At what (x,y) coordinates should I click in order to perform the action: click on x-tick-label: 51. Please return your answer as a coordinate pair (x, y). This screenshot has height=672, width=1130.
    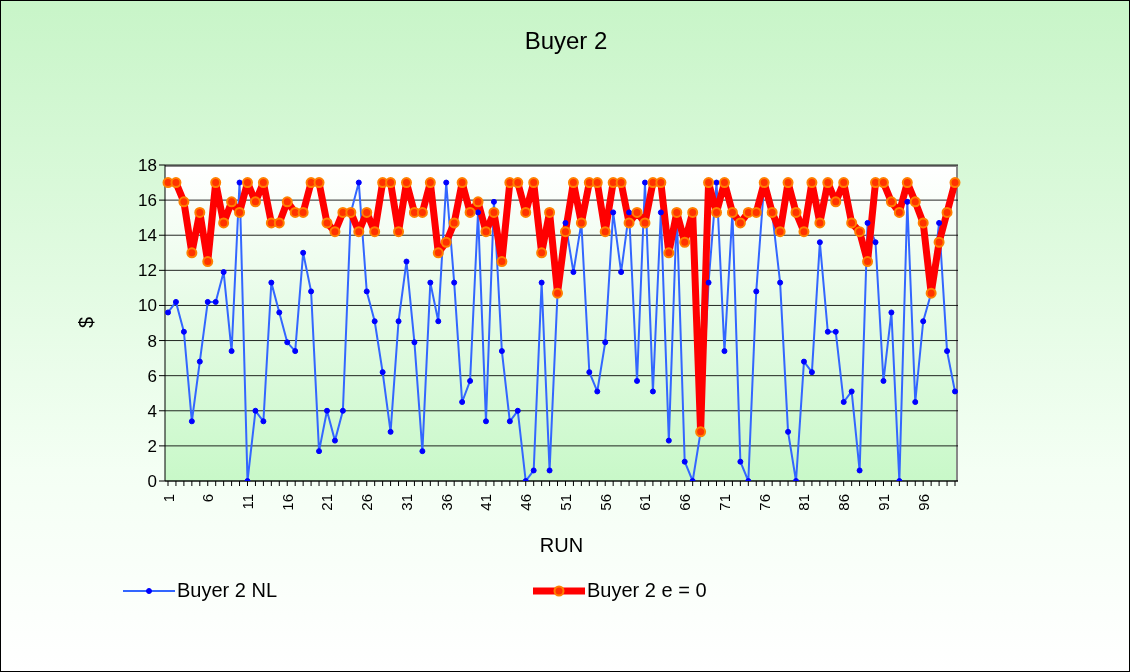
    Looking at the image, I should click on (565, 502).